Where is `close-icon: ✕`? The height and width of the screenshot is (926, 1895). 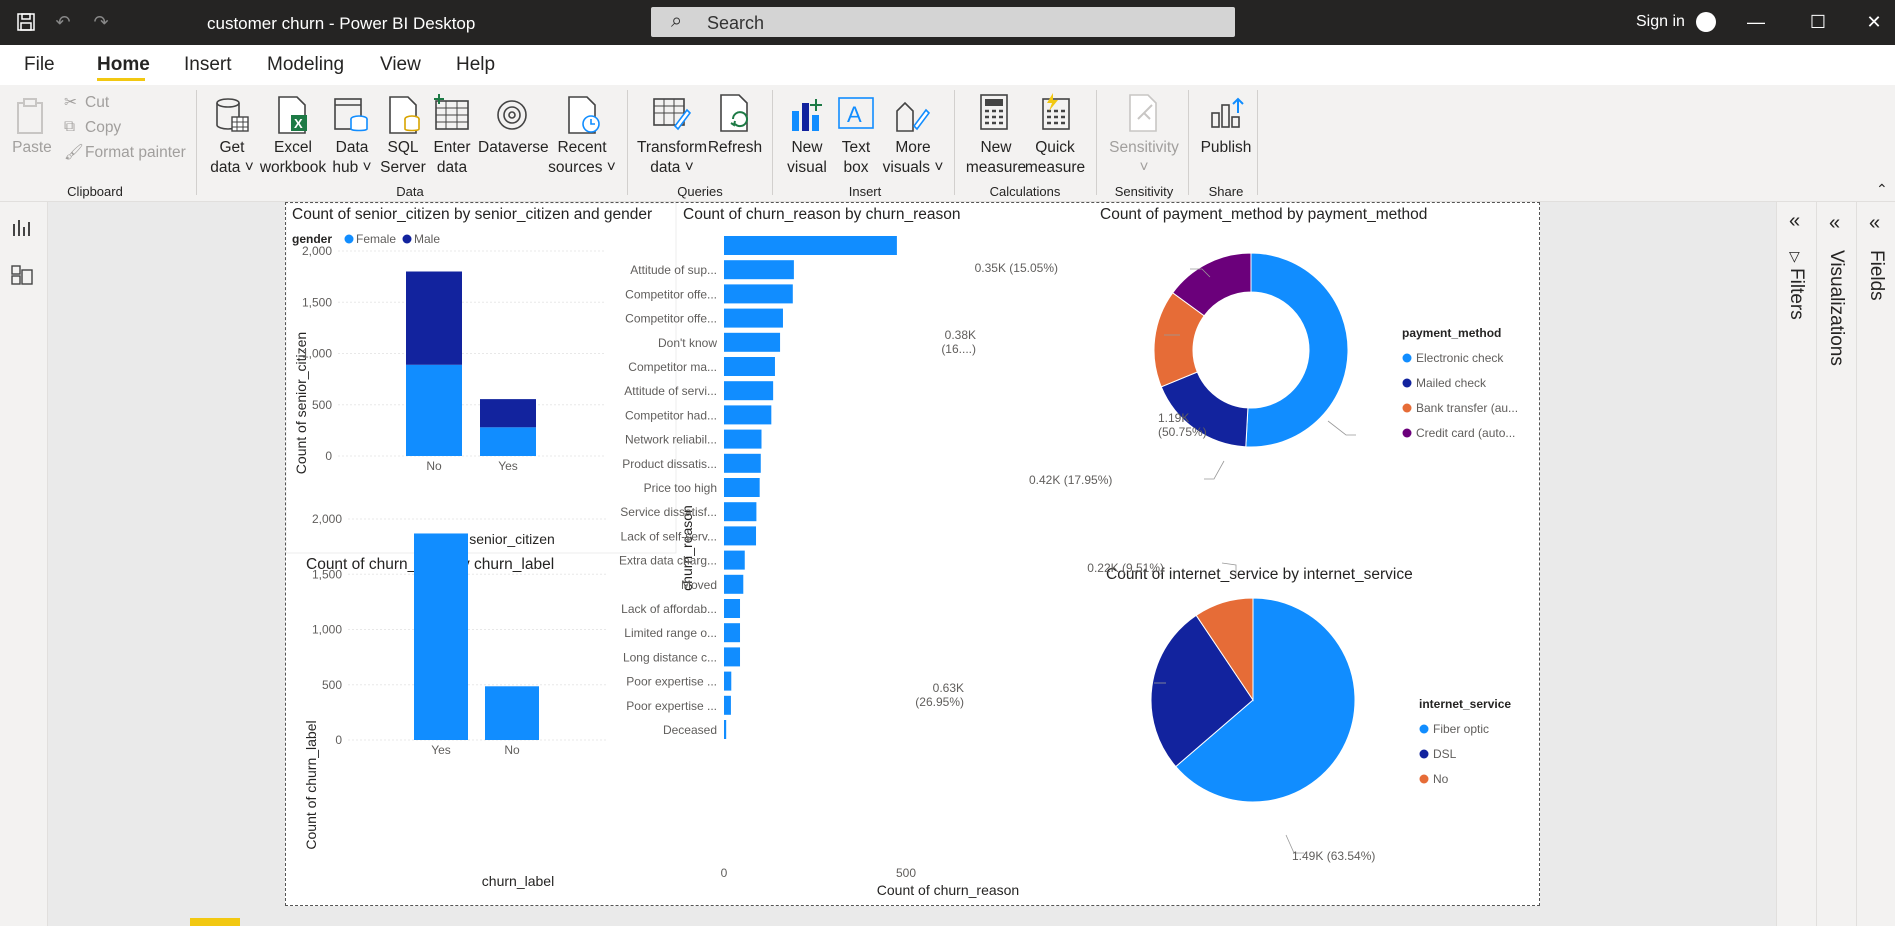
close-icon: ✕ is located at coordinates (1874, 22).